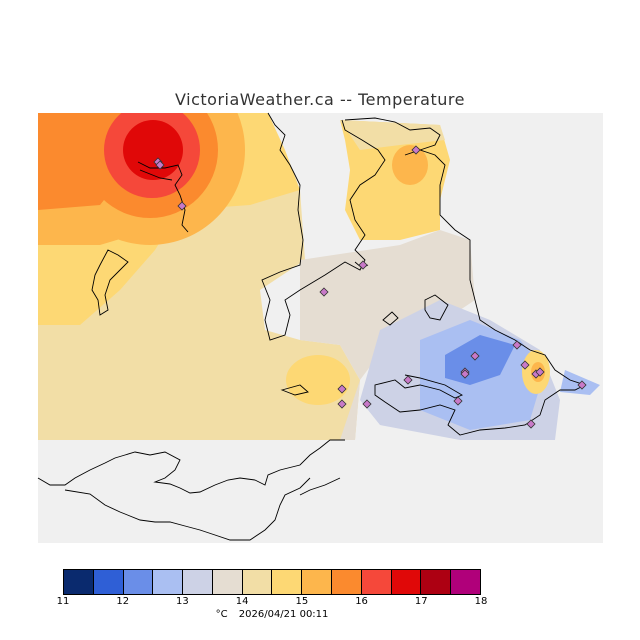 The image size is (640, 640). I want to click on unit-label: °C, so click(221, 614).